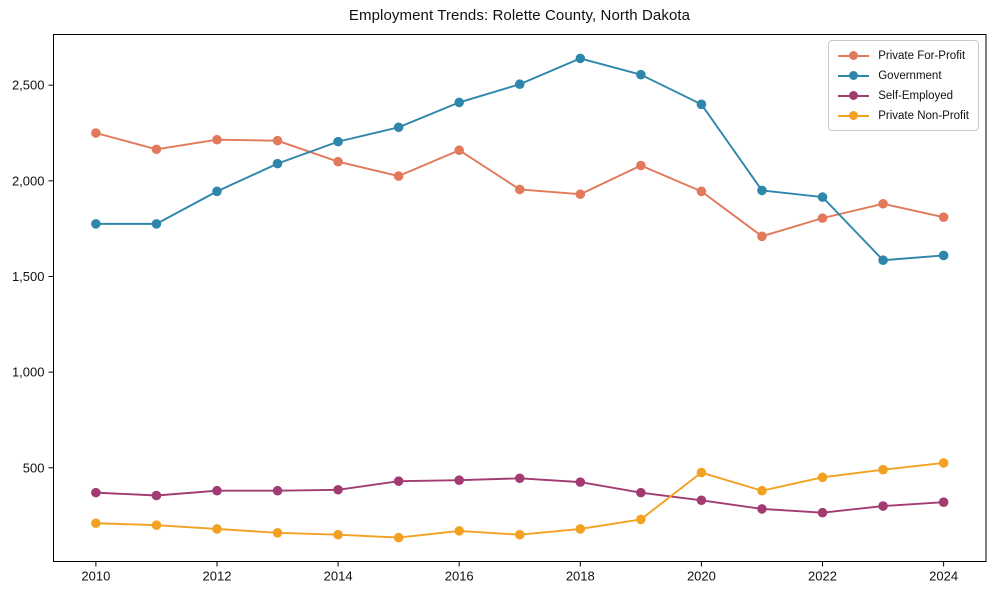  What do you see at coordinates (338, 576) in the screenshot?
I see `x-tick-label: 2014` at bounding box center [338, 576].